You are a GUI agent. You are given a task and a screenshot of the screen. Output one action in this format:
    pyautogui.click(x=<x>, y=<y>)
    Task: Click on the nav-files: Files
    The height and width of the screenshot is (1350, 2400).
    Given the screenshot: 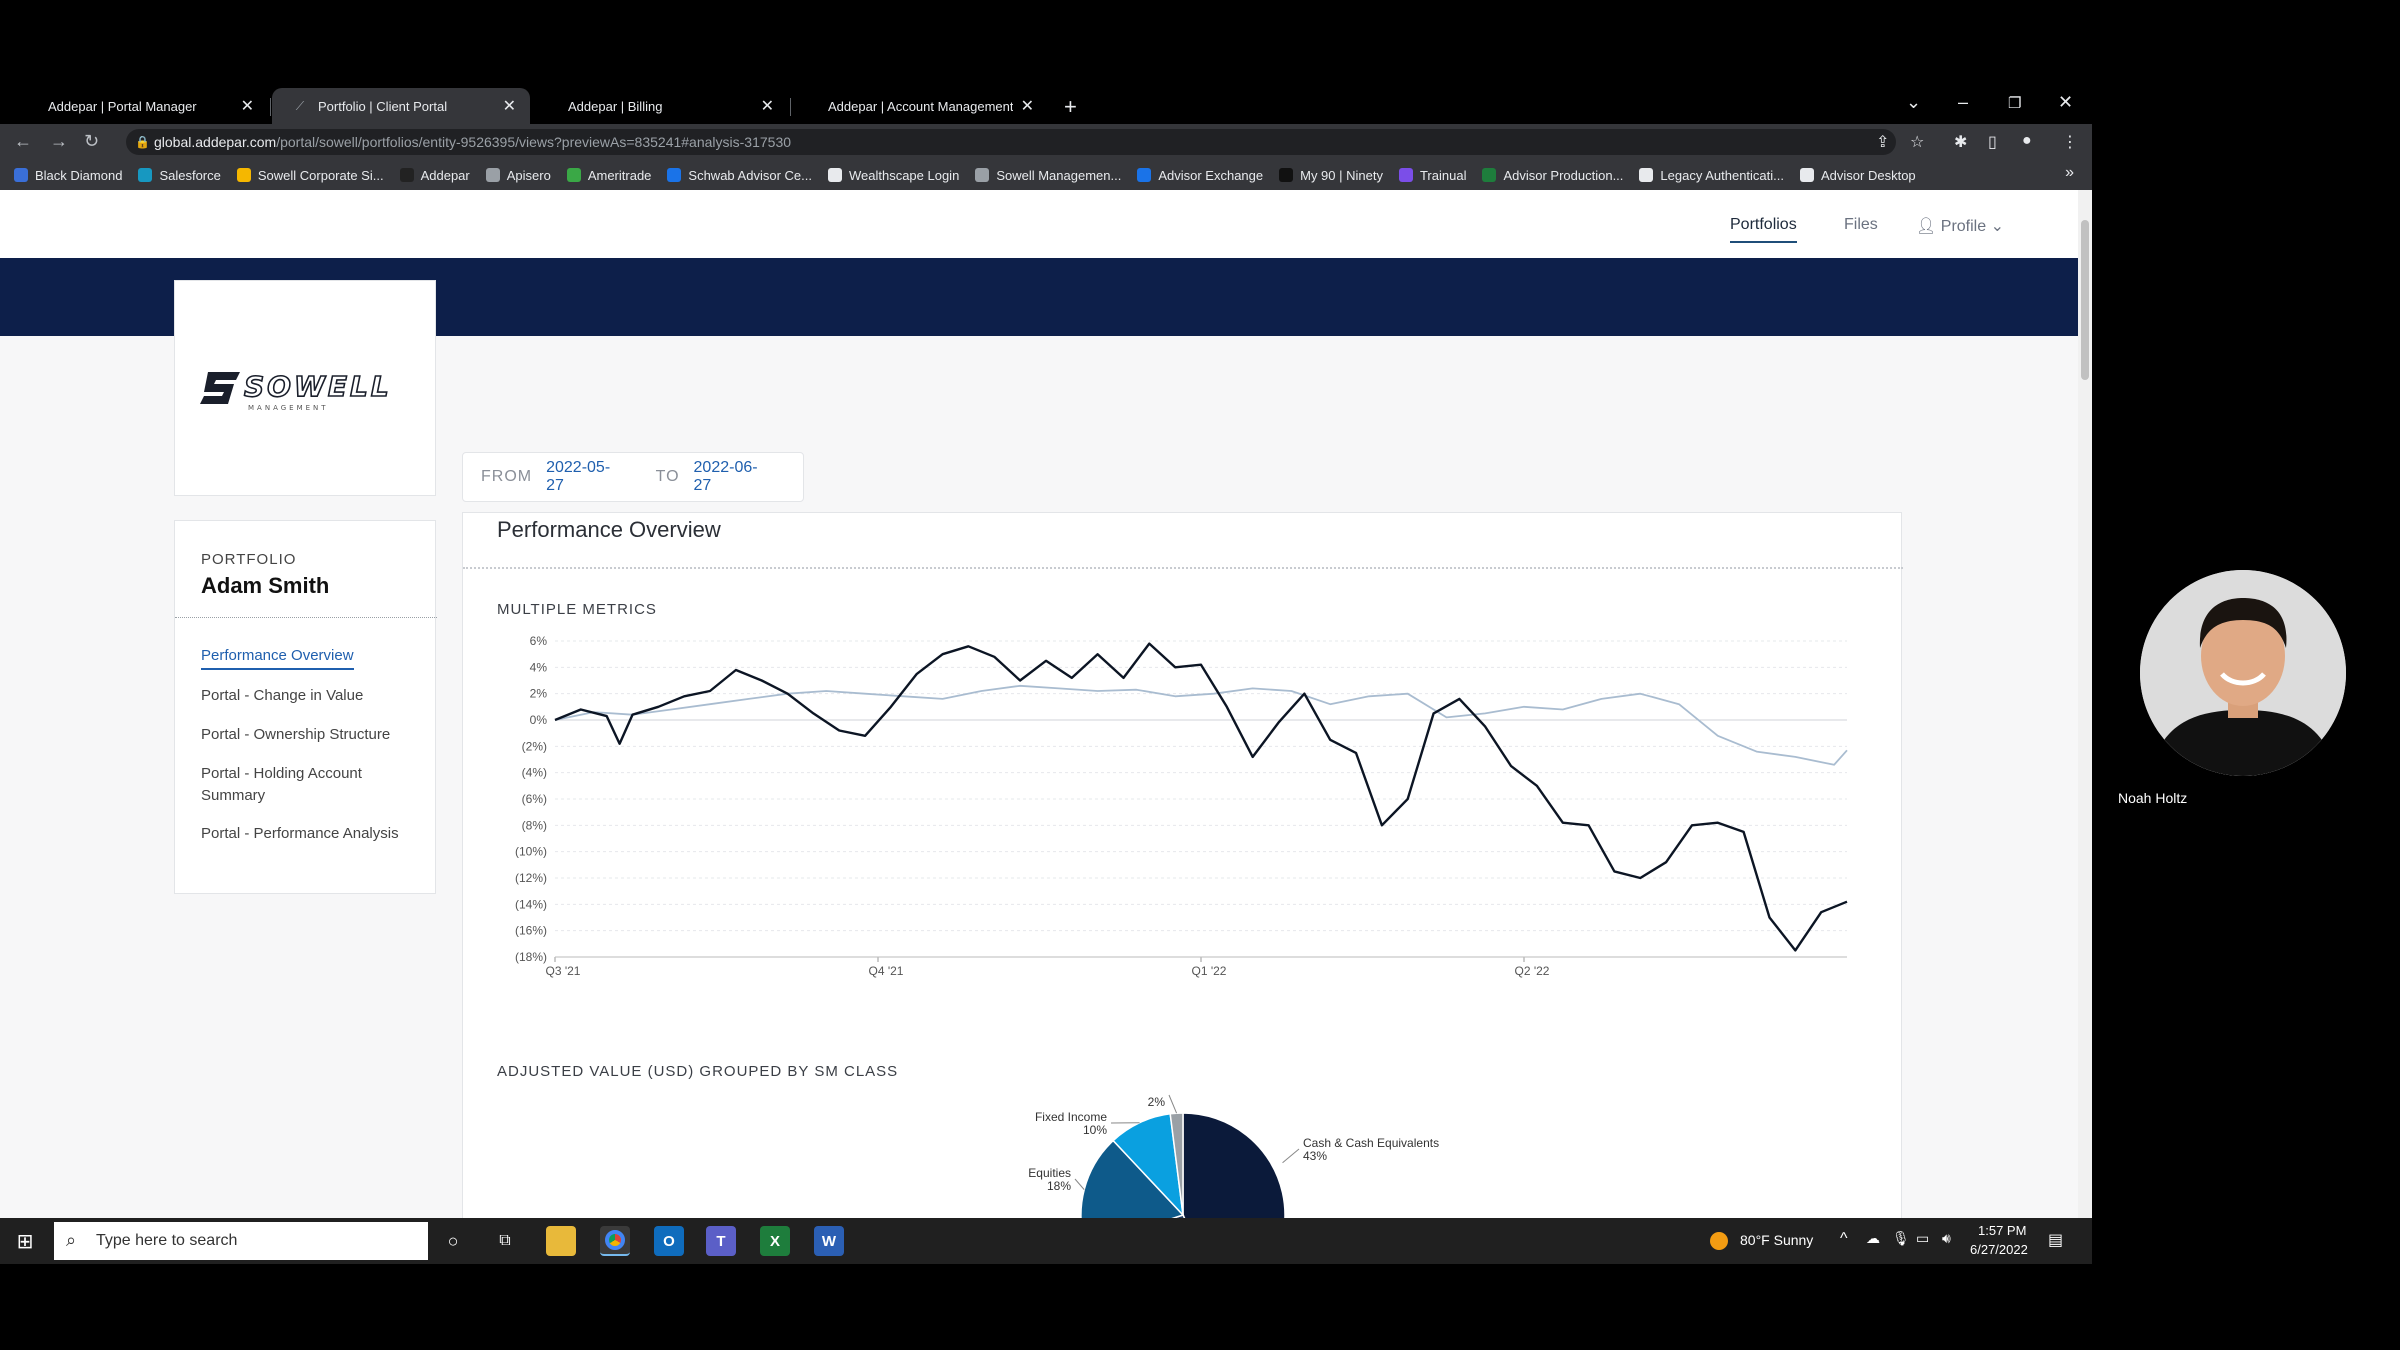 What is the action you would take?
    pyautogui.click(x=1861, y=224)
    